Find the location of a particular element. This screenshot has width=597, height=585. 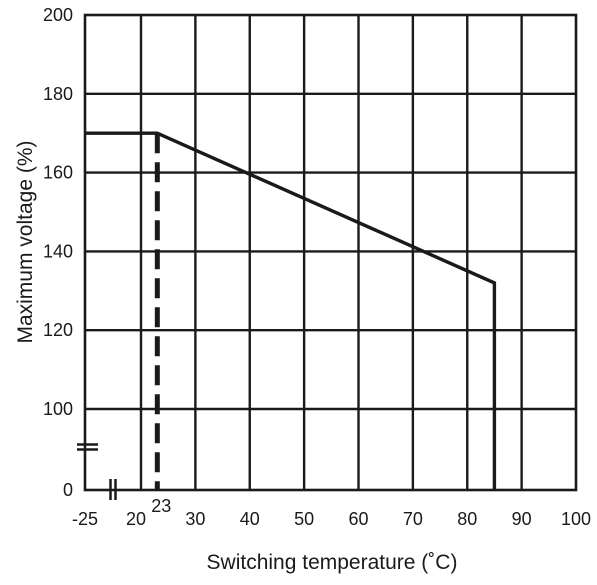

x-marker-label: 23 is located at coordinates (161, 506).